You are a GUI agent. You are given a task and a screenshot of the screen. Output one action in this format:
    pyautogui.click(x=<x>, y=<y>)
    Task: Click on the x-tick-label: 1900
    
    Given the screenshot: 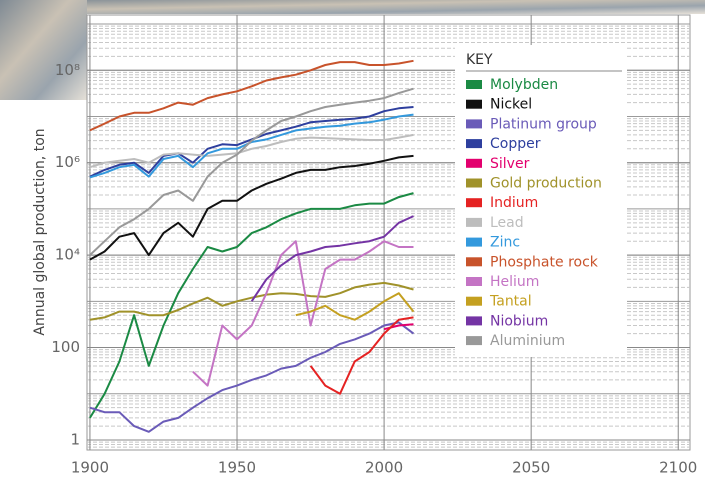 What is the action you would take?
    pyautogui.click(x=90, y=468)
    